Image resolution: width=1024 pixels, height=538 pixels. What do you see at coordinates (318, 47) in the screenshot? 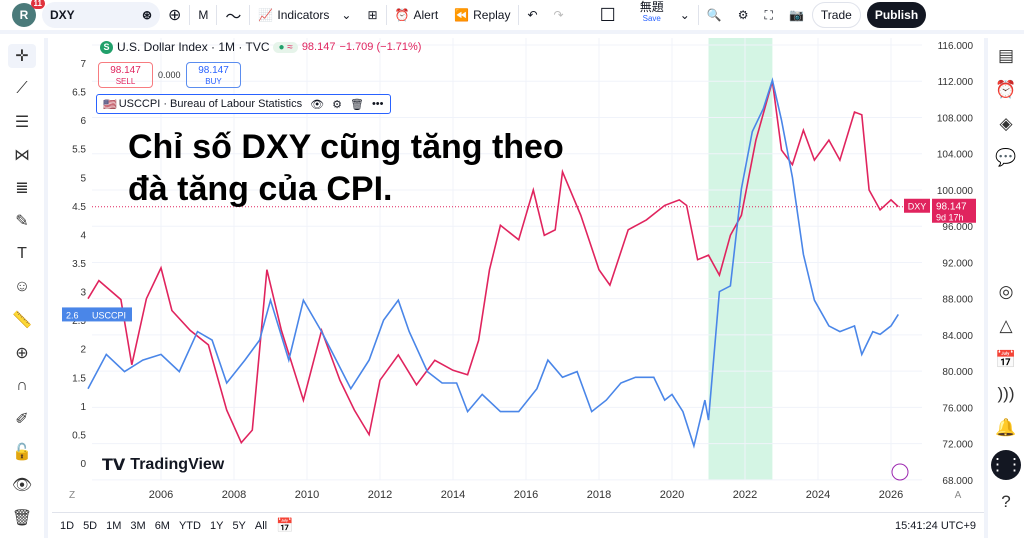
I see `last-price: 98.147` at bounding box center [318, 47].